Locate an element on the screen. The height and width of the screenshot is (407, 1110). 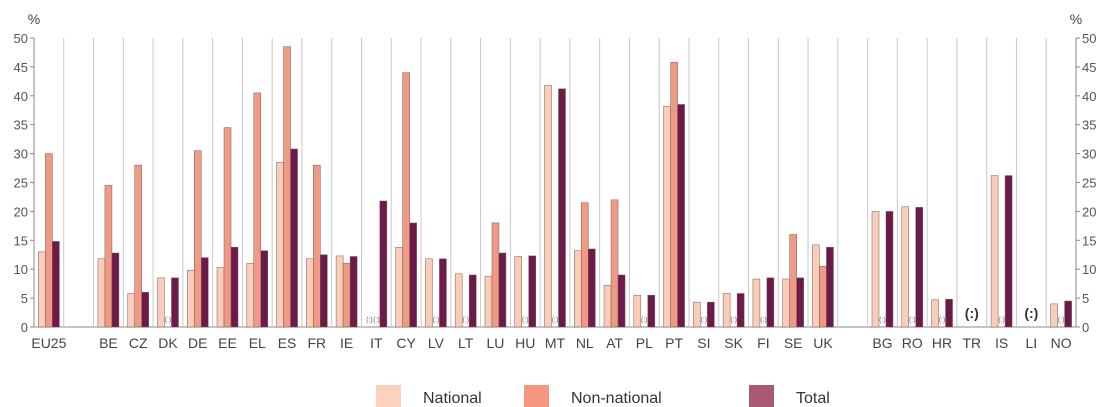
y-tick-label-left: 20 is located at coordinates (21, 211).